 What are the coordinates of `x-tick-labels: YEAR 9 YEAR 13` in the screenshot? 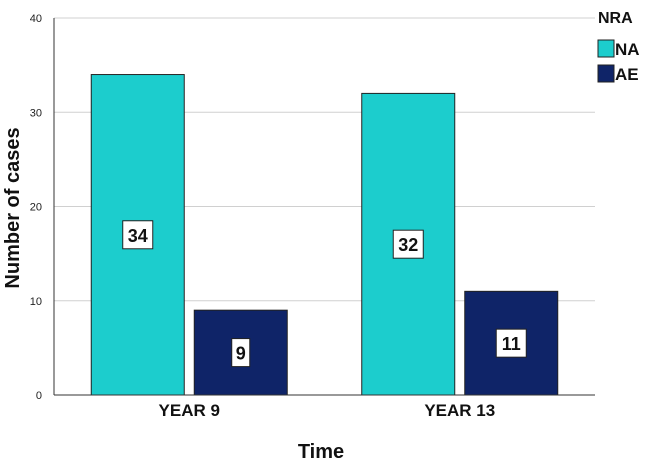 It's located at (327, 410).